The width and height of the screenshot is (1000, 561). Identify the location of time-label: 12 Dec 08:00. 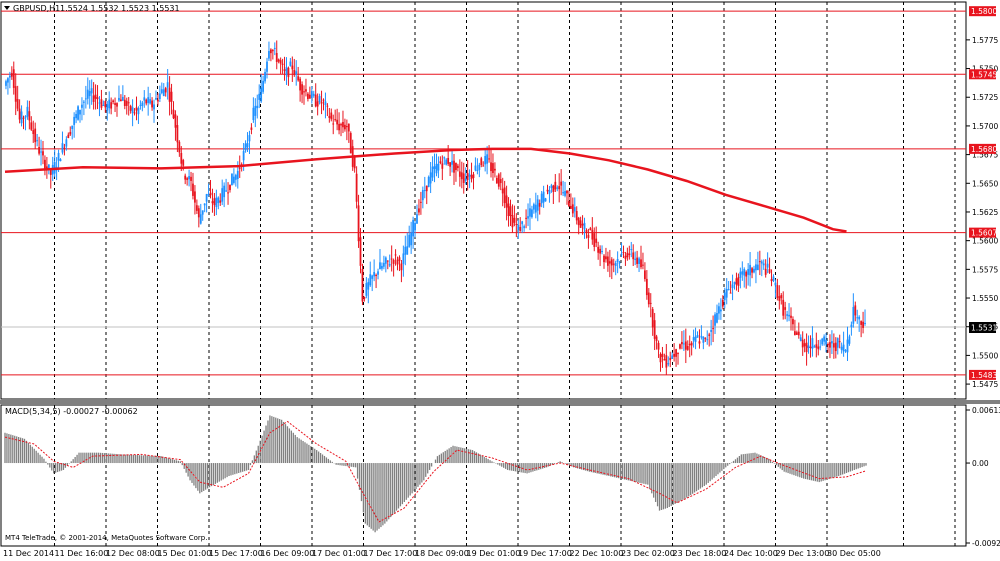
(133, 553).